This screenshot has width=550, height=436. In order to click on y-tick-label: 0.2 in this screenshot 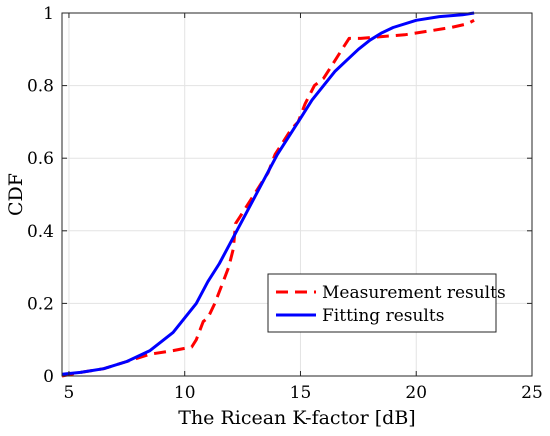, I will do `click(40, 304)`.